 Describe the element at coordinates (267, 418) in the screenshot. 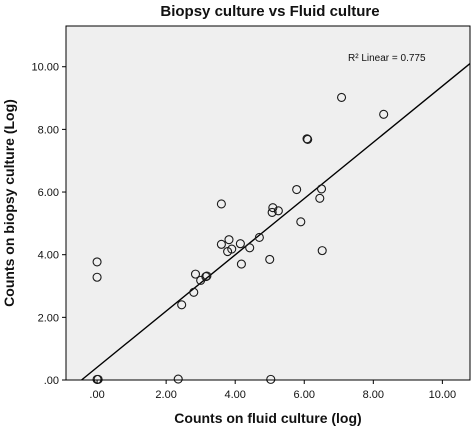

I see `x-axis-label: Counts on fluid culture (log)` at that location.